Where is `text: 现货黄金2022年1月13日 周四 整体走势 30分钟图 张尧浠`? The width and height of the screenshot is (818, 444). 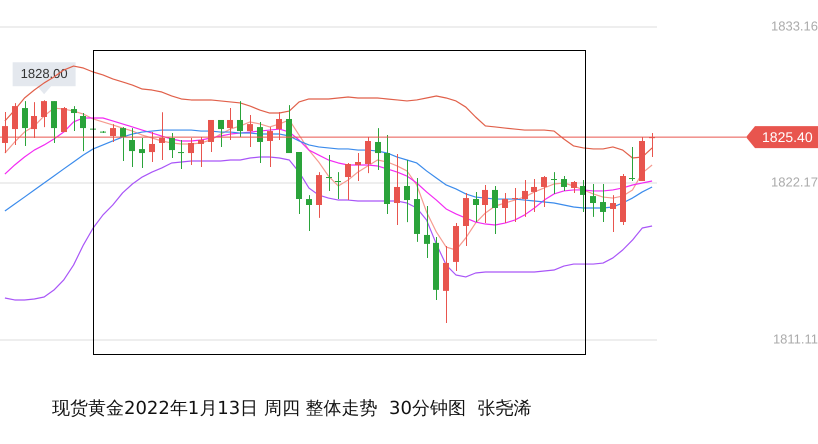
text: 现货黄金2022年1月13日 周四 整体走势 30分钟图 张尧浠 is located at coordinates (292, 408).